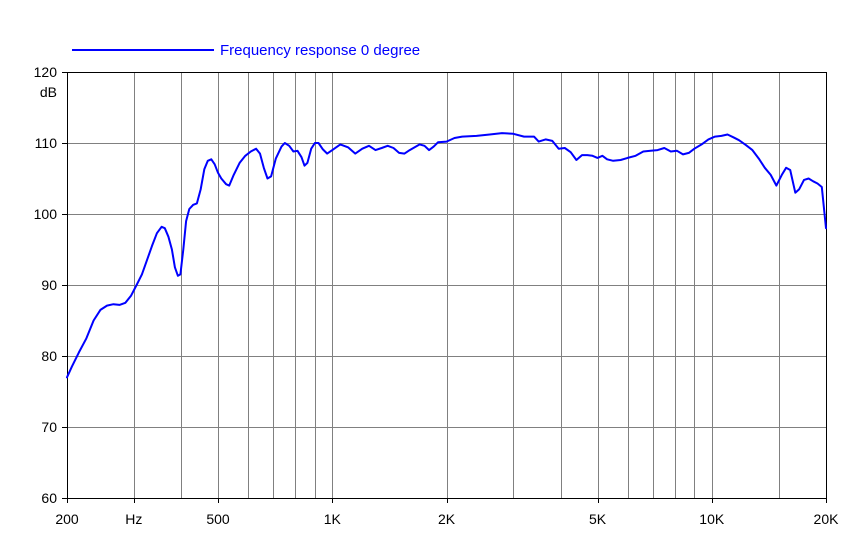  I want to click on y-tick-label: 100, so click(46, 214).